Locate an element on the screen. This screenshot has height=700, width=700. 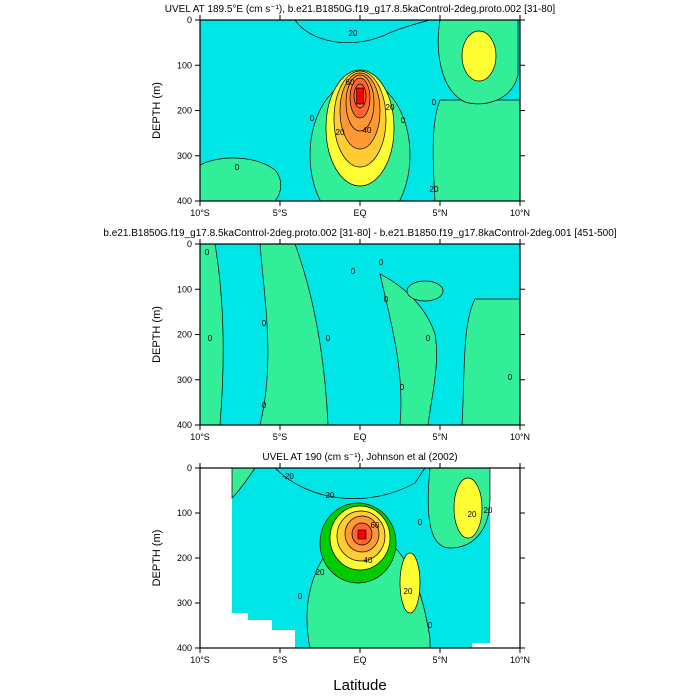
contour-field: 0 0 0 0 0 0 0 0 0 0 0 is located at coordinates (360, 334).